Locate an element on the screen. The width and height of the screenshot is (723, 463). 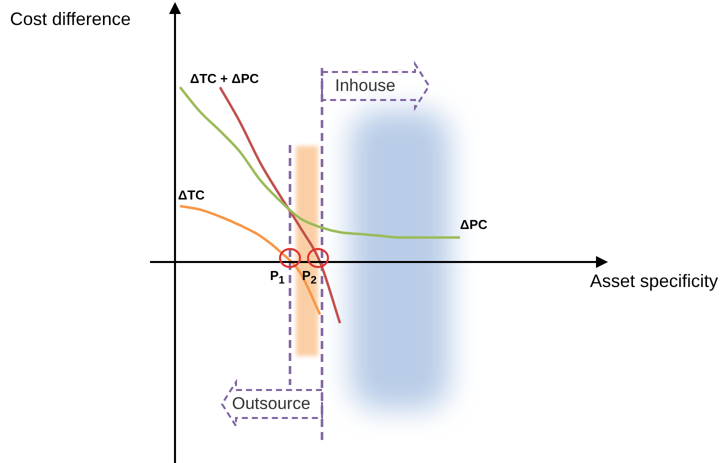
annotation: Inhouse is located at coordinates (365, 86).